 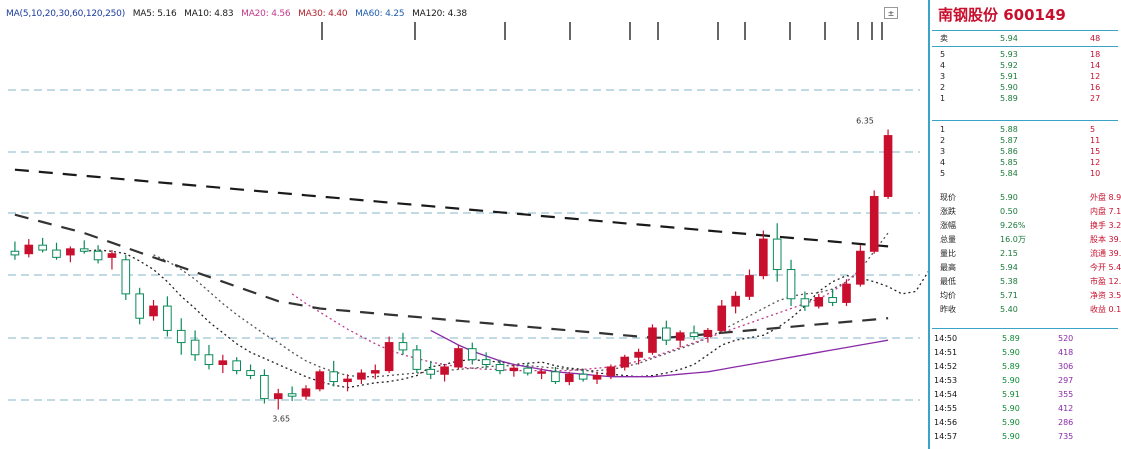 I want to click on sell-level-row-px: 5.92, so click(x=1009, y=65).